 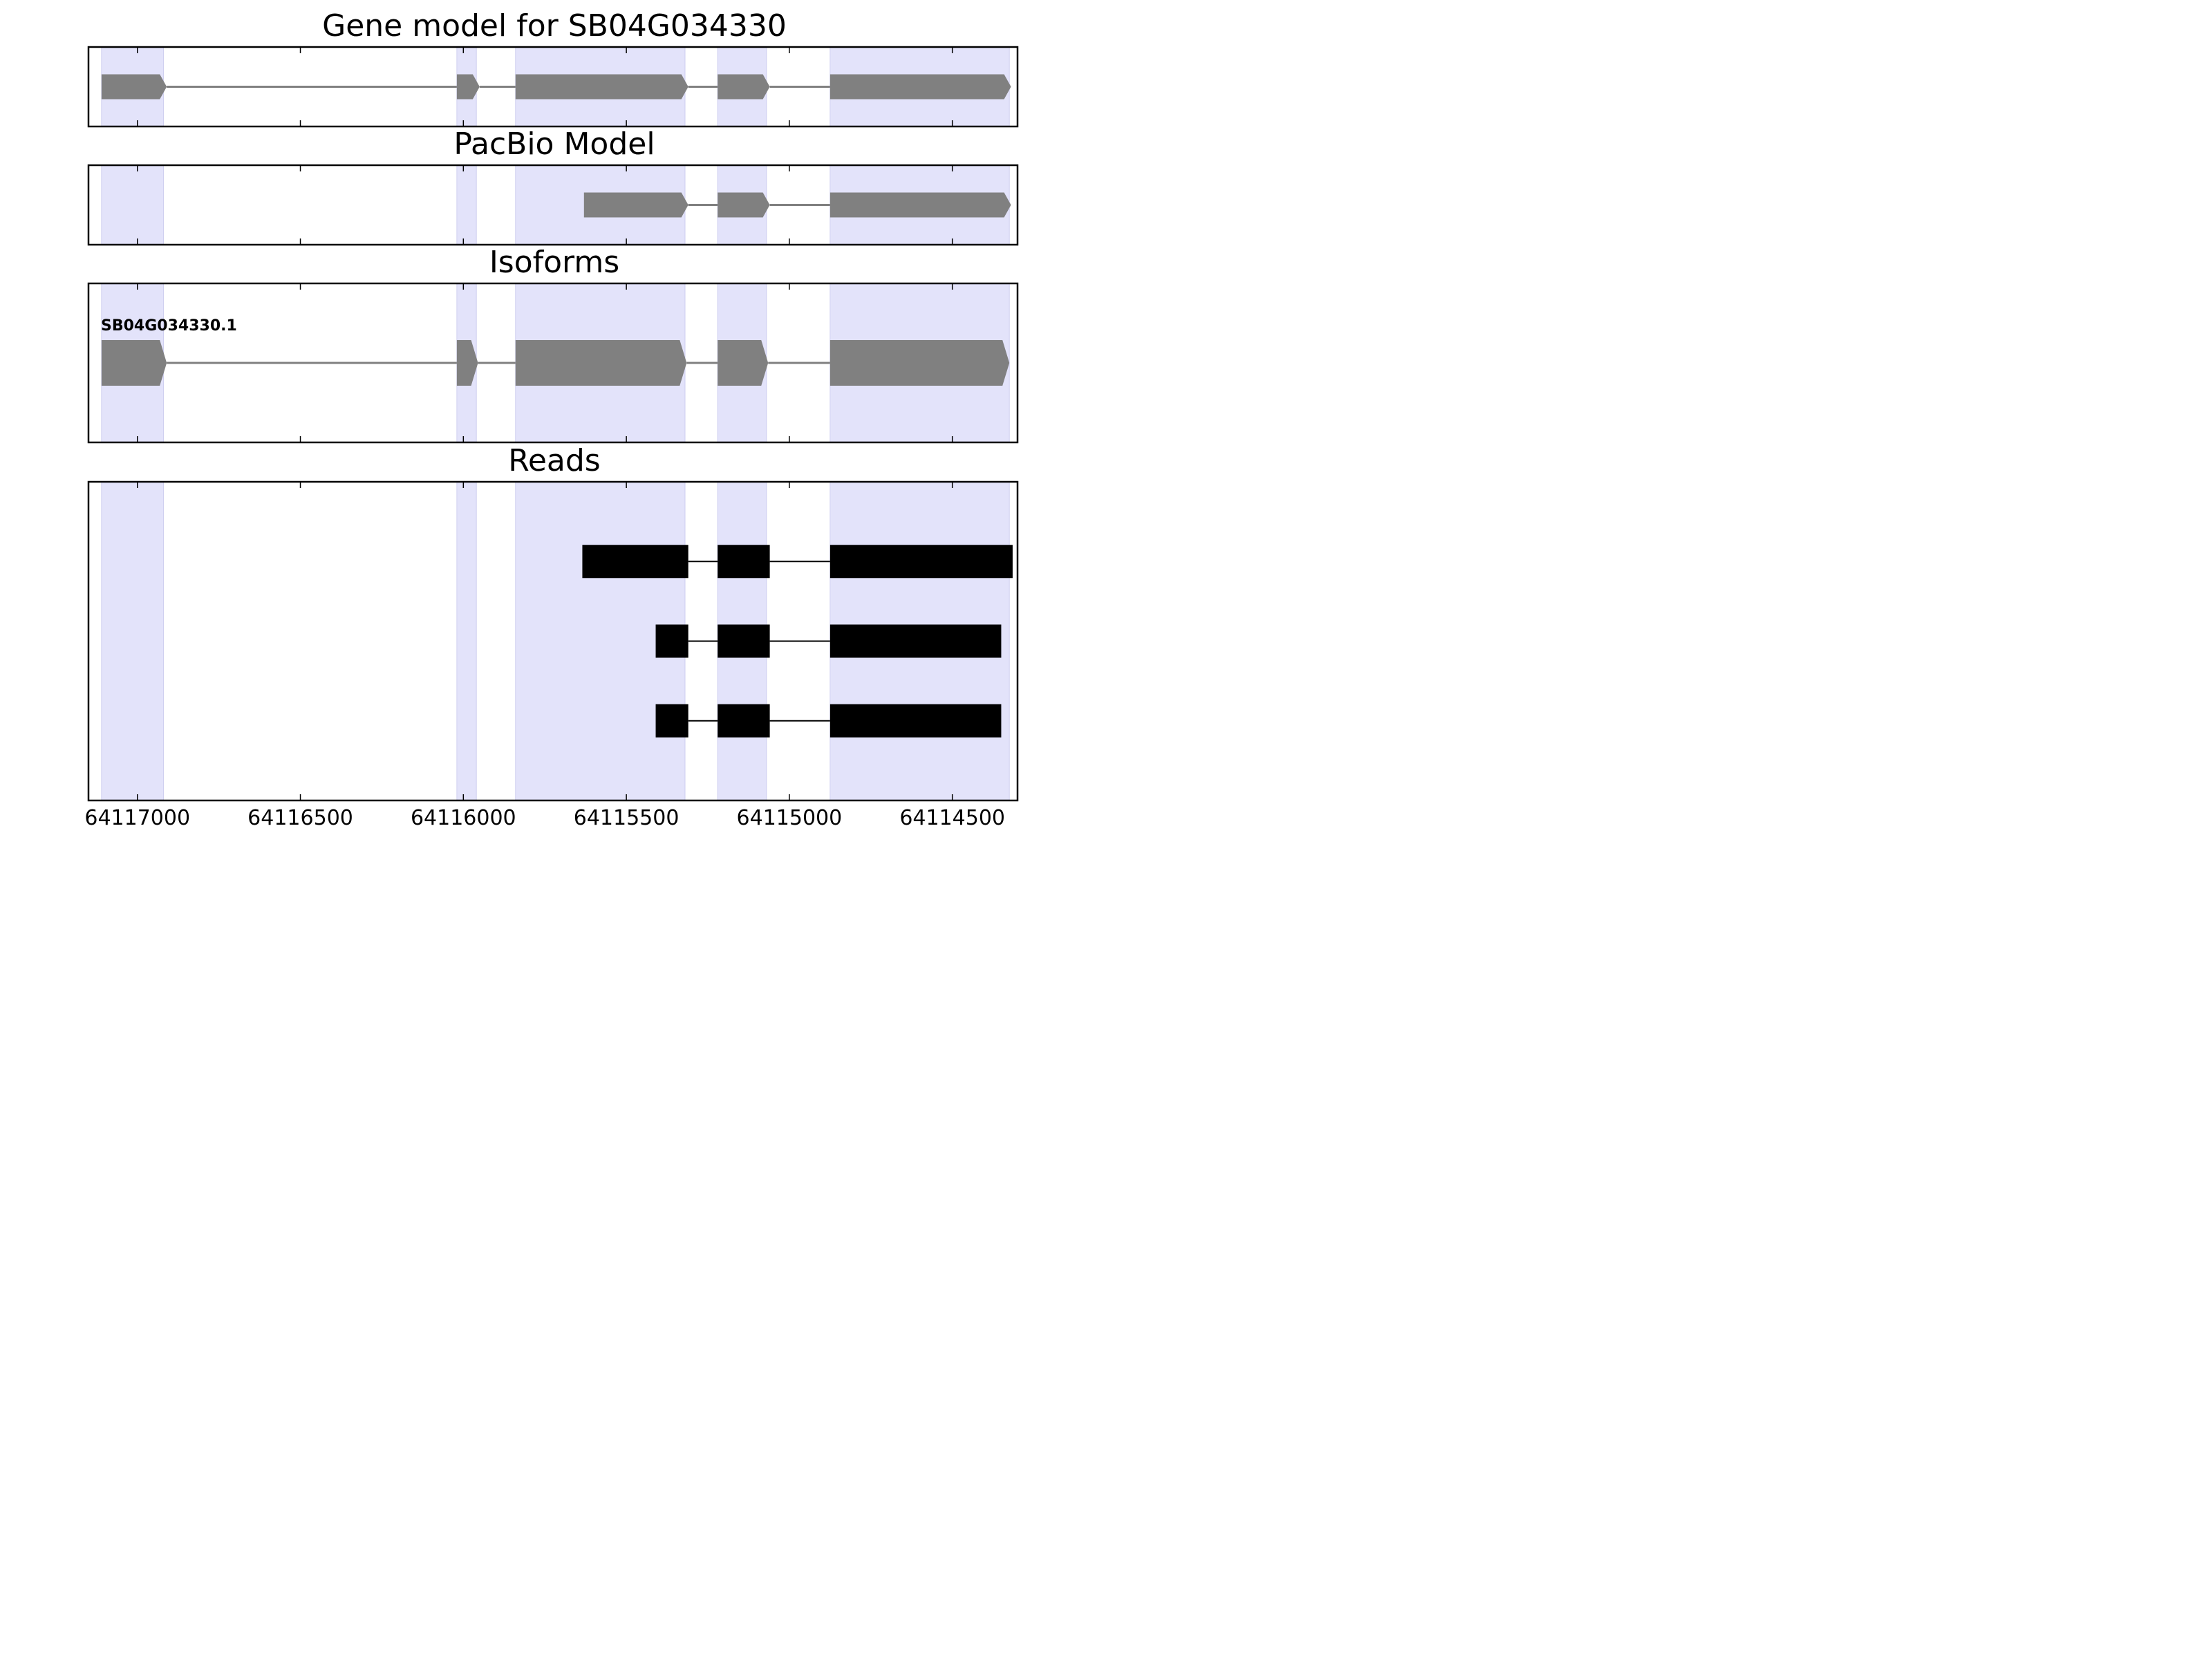 I want to click on panel-2: PacBio Model, so click(x=553, y=186).